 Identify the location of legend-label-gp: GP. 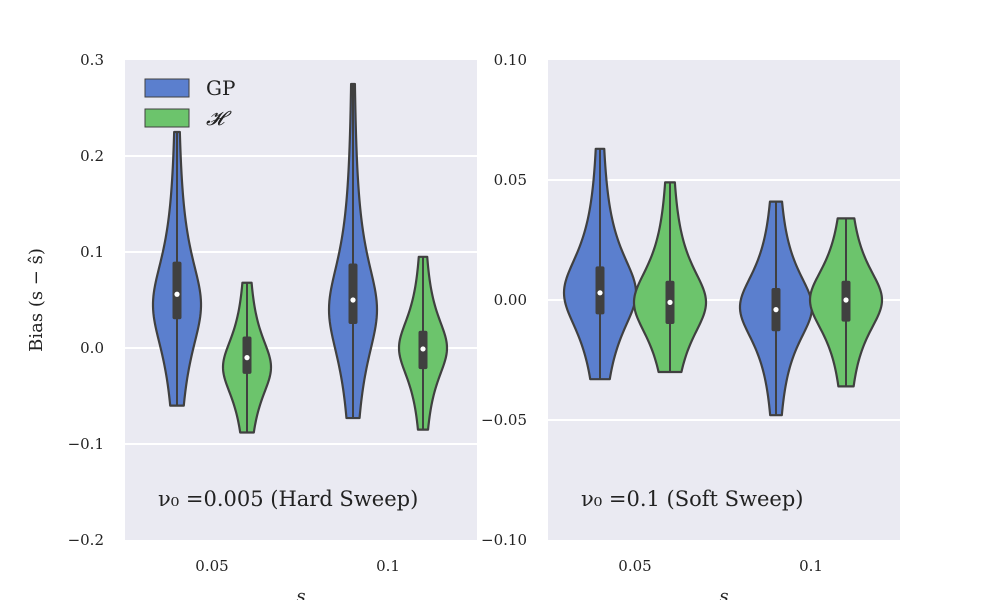
(220, 88).